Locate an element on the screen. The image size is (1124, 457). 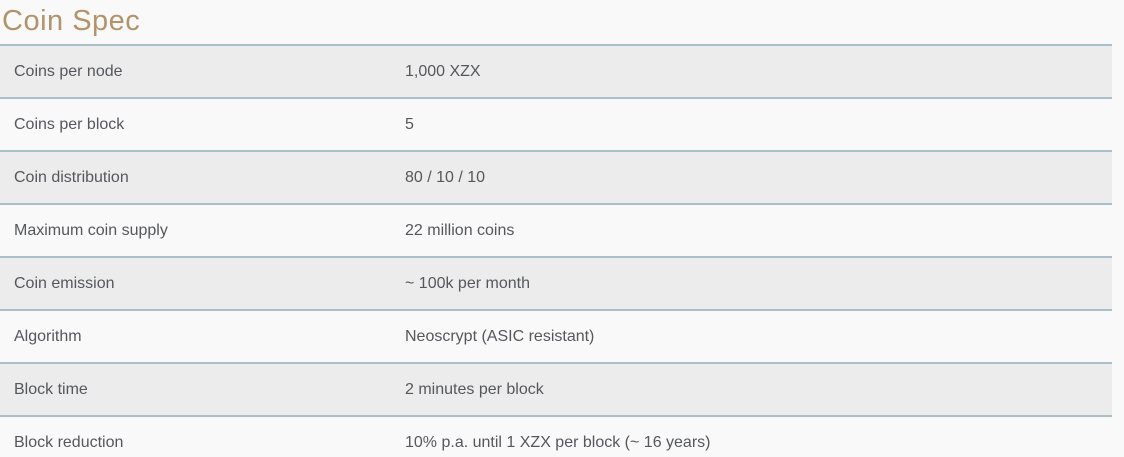
spec-label: Coin emission is located at coordinates (64, 283).